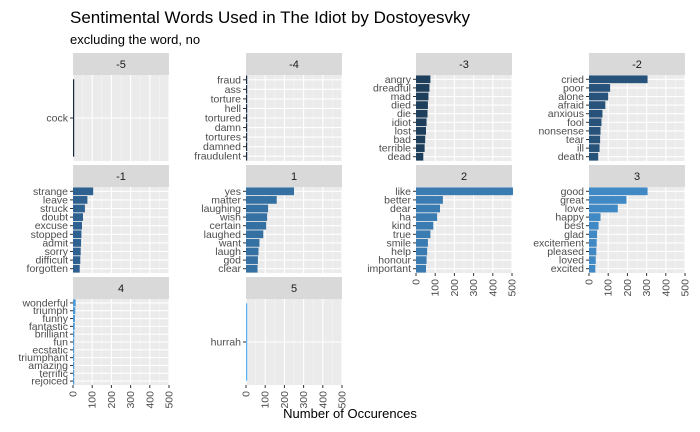 This screenshot has width=700, height=432. What do you see at coordinates (417, 282) in the screenshot?
I see `x-tick-label: 0` at bounding box center [417, 282].